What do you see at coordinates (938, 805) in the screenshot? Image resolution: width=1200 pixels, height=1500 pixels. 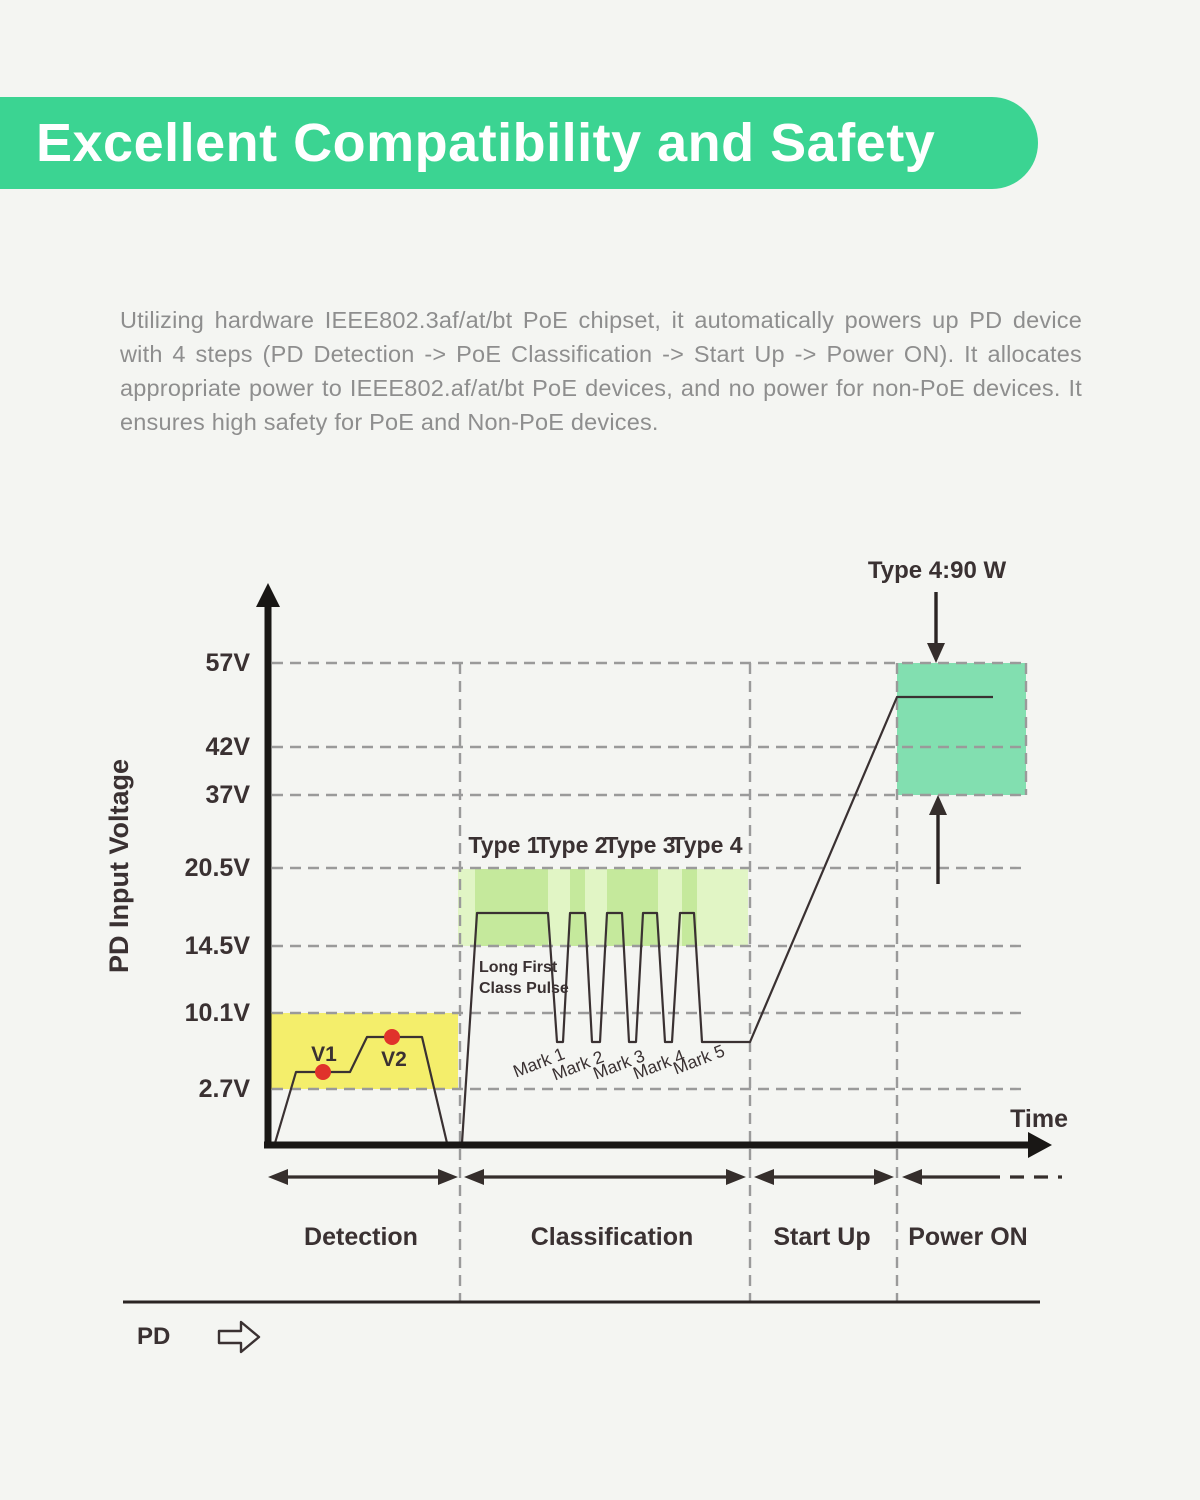 I see `annotation-up-arrowhead-icon` at bounding box center [938, 805].